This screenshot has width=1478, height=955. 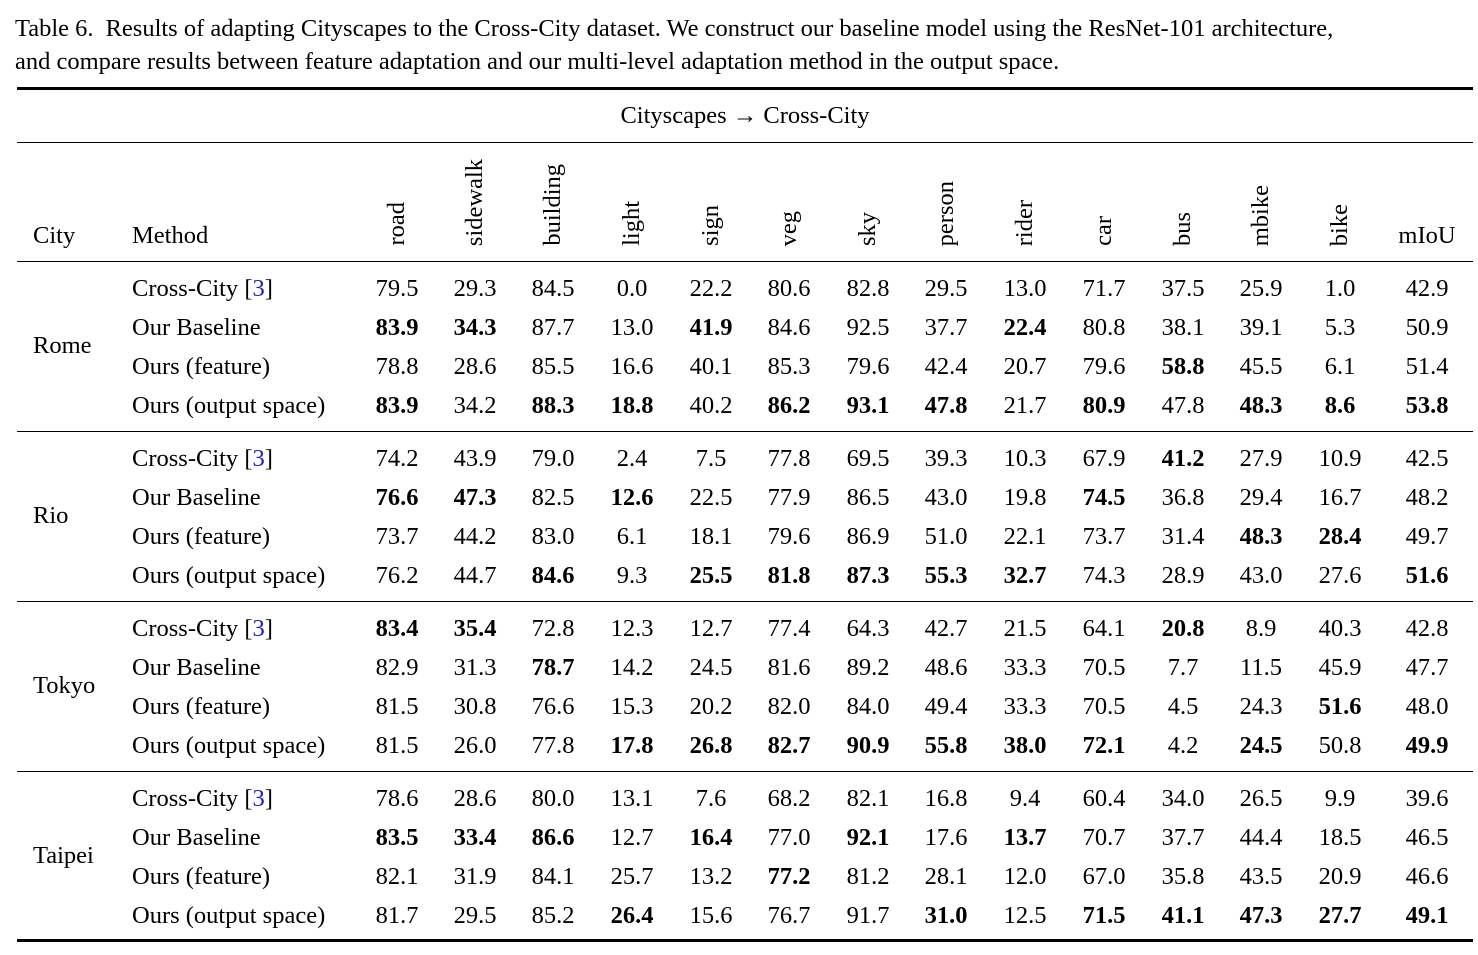 I want to click on table-cell: 11.5, so click(x=1261, y=667).